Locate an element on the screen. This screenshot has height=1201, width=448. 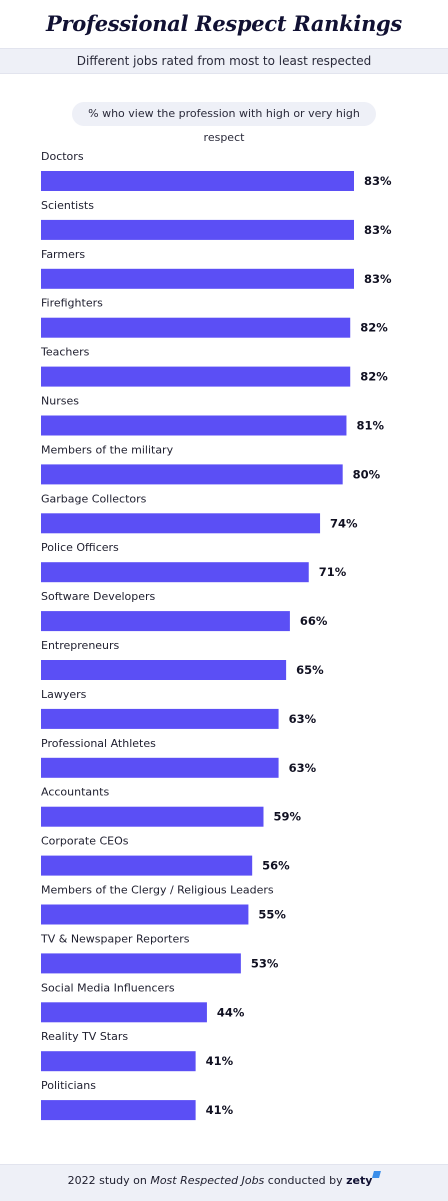
category-label: Social Media Influencers is located at coordinates (108, 987).